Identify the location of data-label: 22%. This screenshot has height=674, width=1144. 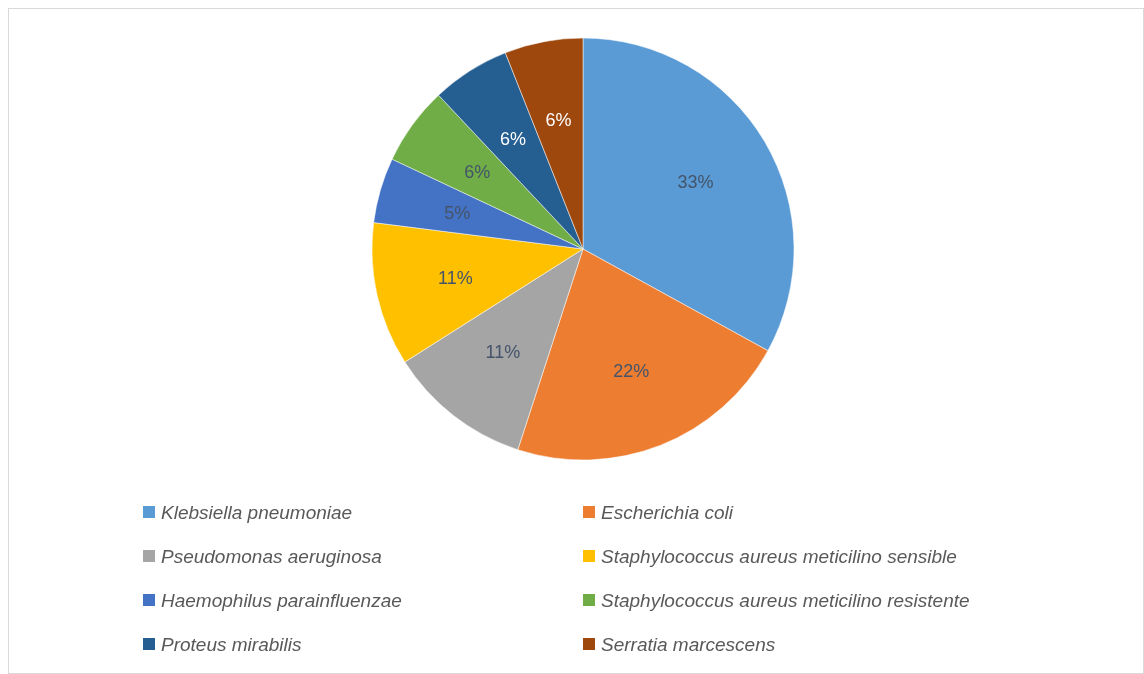
(631, 370).